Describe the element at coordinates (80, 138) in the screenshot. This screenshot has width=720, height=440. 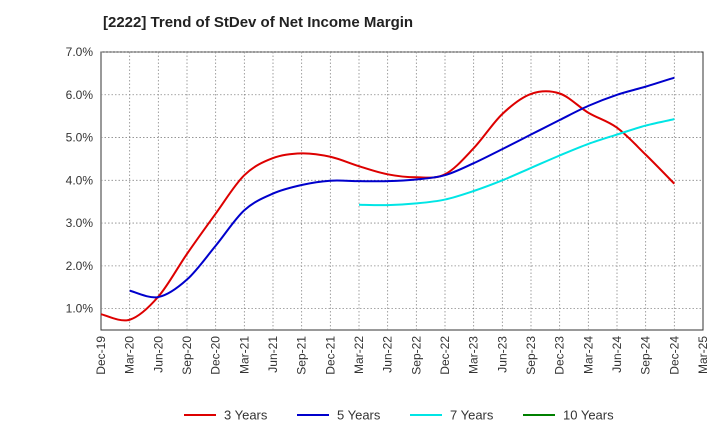
I see `y-tick-label: 5.0%` at that location.